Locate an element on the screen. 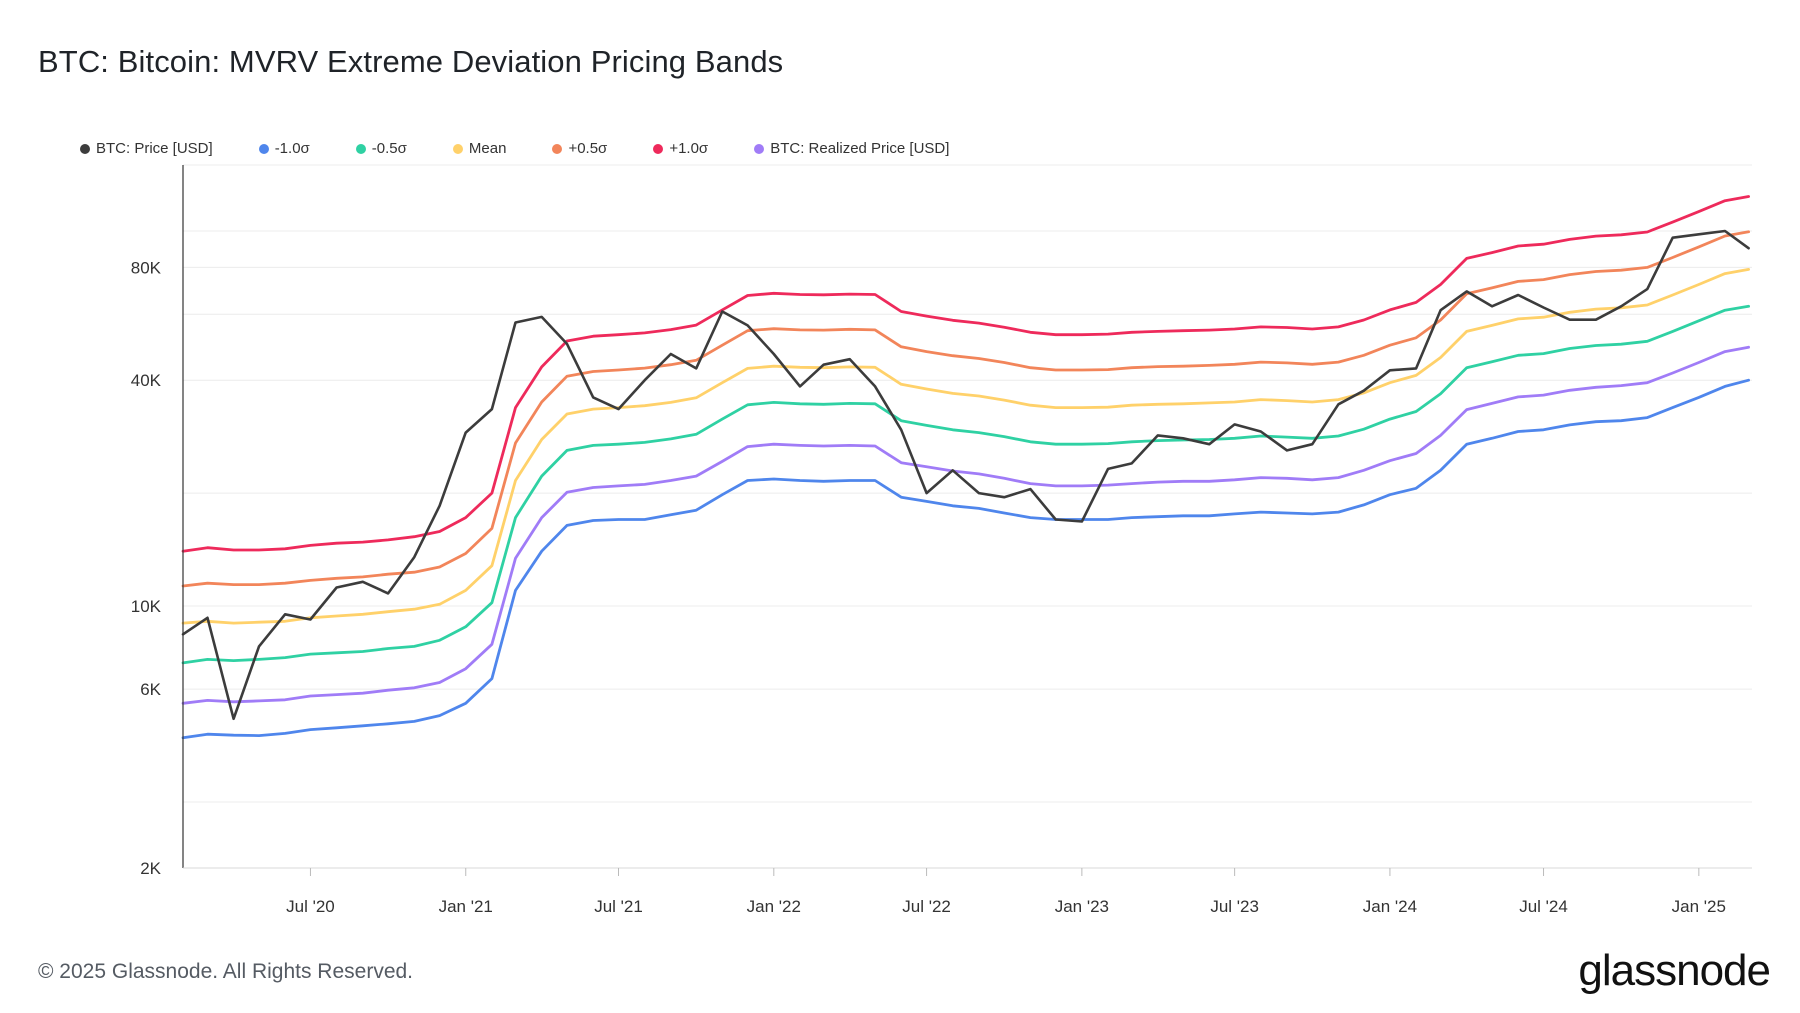 The height and width of the screenshot is (1013, 1800). legend-label: Mean is located at coordinates (487, 148).